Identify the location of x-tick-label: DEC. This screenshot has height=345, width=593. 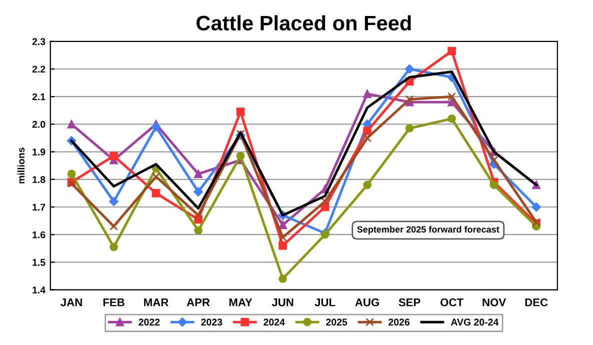
(536, 302).